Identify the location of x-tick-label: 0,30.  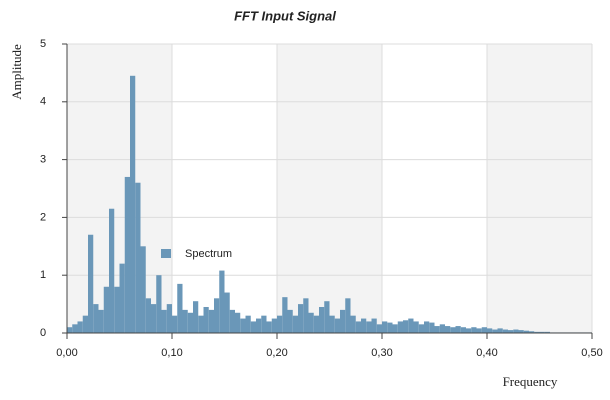
(381, 353).